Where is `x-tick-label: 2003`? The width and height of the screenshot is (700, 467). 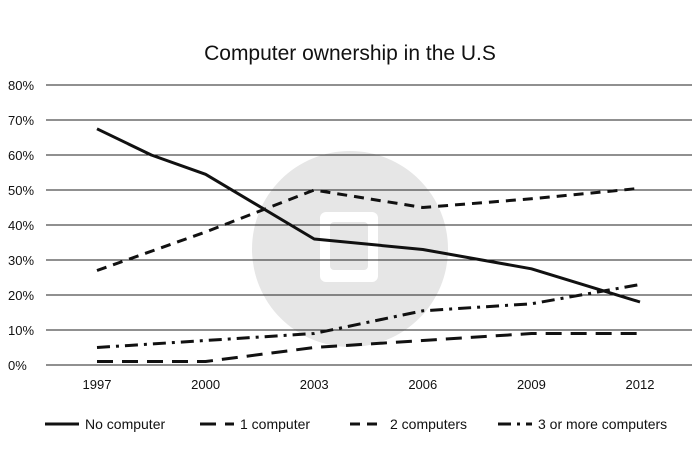
x-tick-label: 2003 is located at coordinates (314, 384).